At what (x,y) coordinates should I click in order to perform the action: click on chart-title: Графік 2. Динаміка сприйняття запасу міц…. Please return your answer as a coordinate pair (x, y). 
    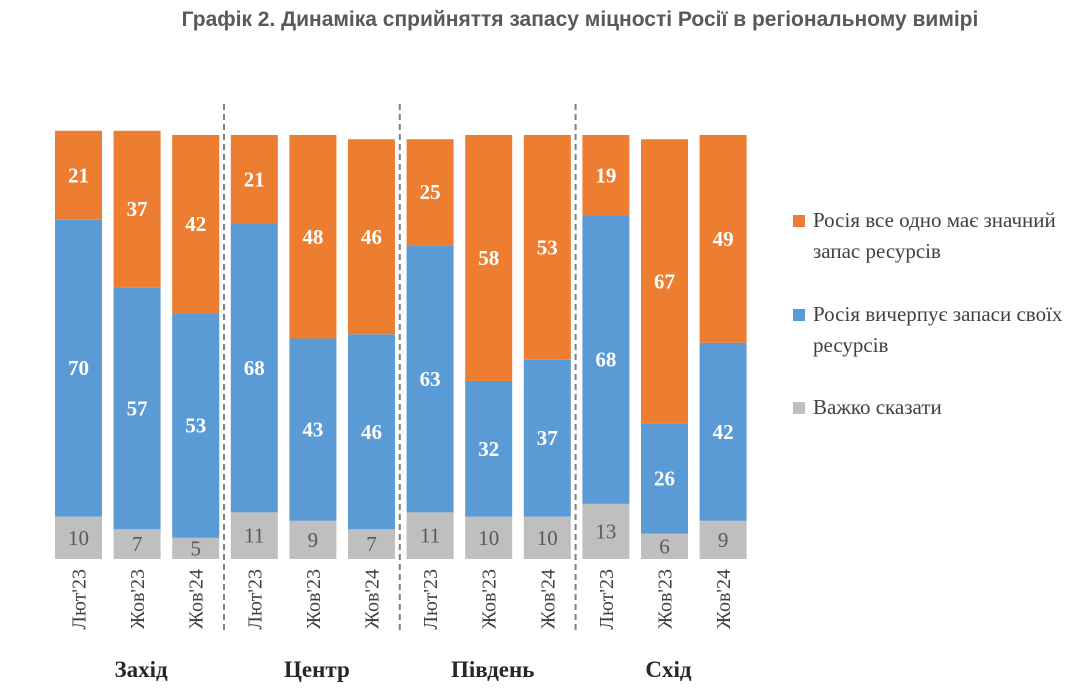
    Looking at the image, I should click on (580, 19).